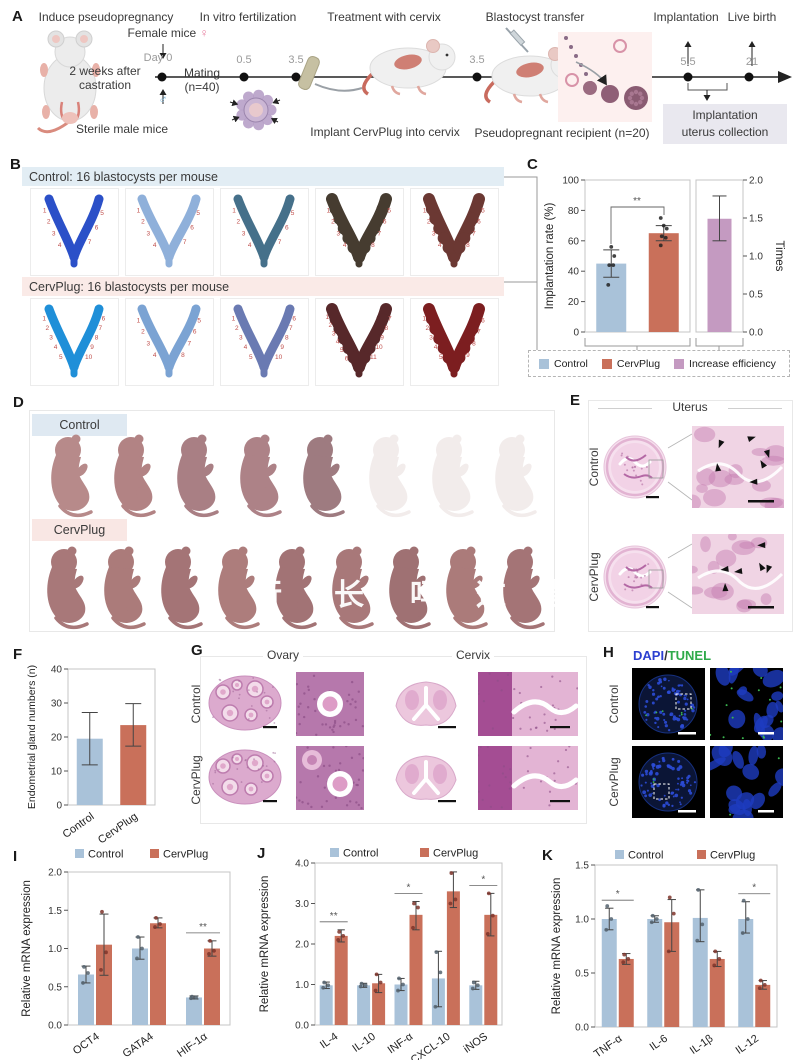  Describe the element at coordinates (302, 904) in the screenshot. I see `y-tick-label: 3.0` at that location.